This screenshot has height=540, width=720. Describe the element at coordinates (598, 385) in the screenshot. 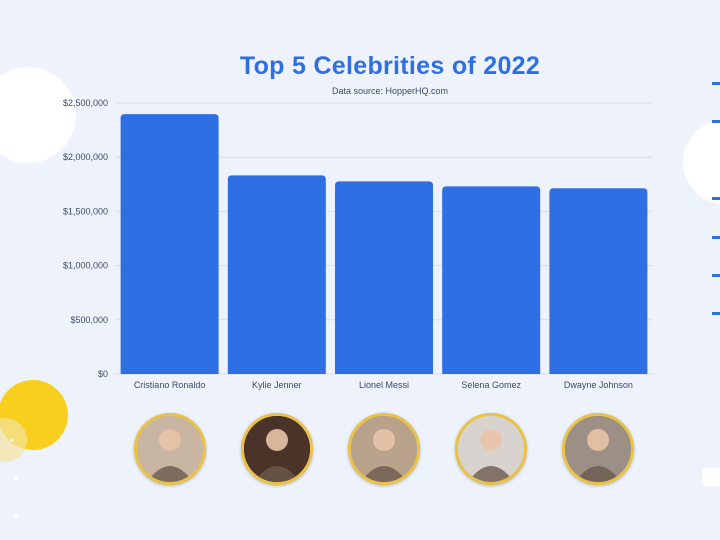

I see `x-tick-label: Dwayne Johnson` at that location.